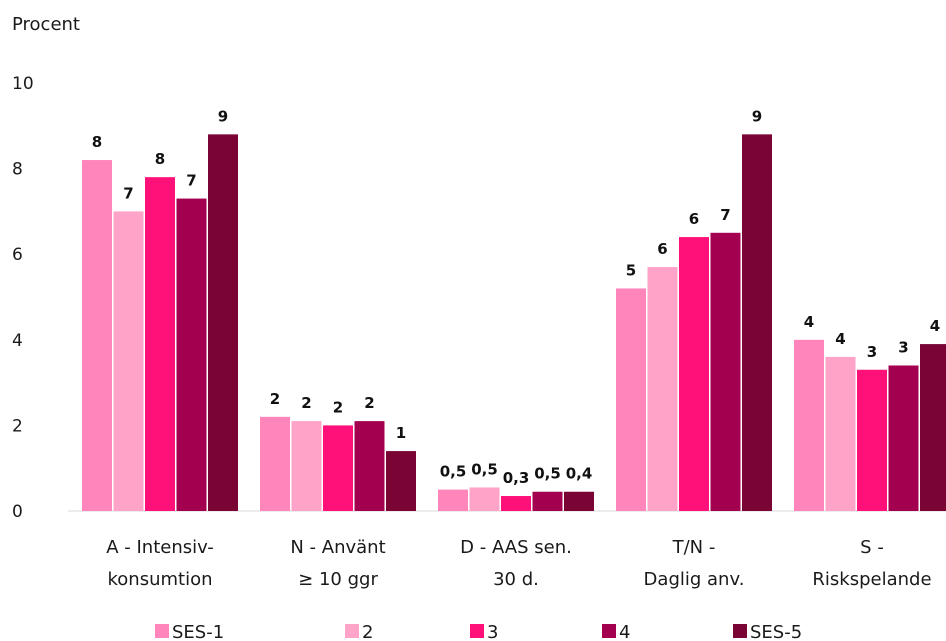 Image resolution: width=946 pixels, height=641 pixels. Describe the element at coordinates (401, 433) in the screenshot. I see `data-label: 1` at that location.